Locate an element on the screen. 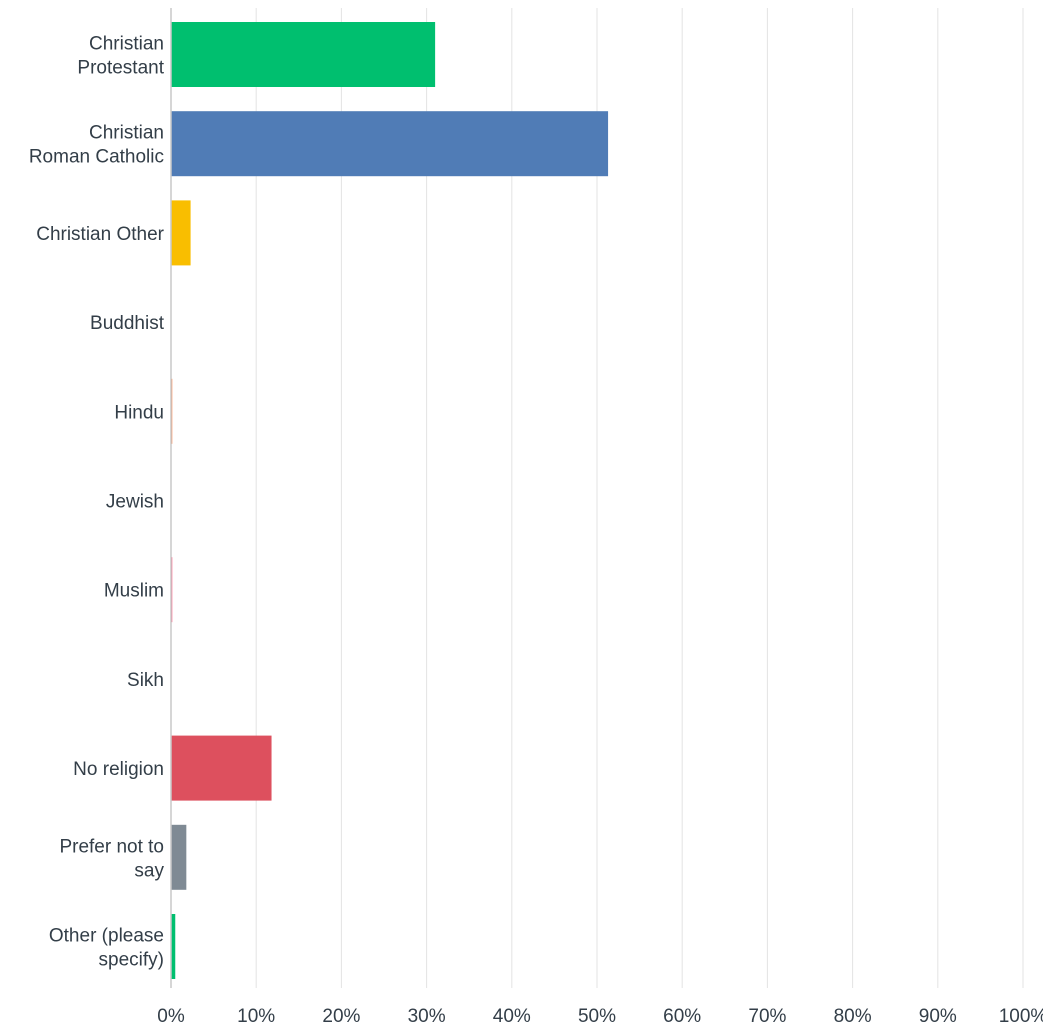  x-tick-label: 40% is located at coordinates (512, 1016).